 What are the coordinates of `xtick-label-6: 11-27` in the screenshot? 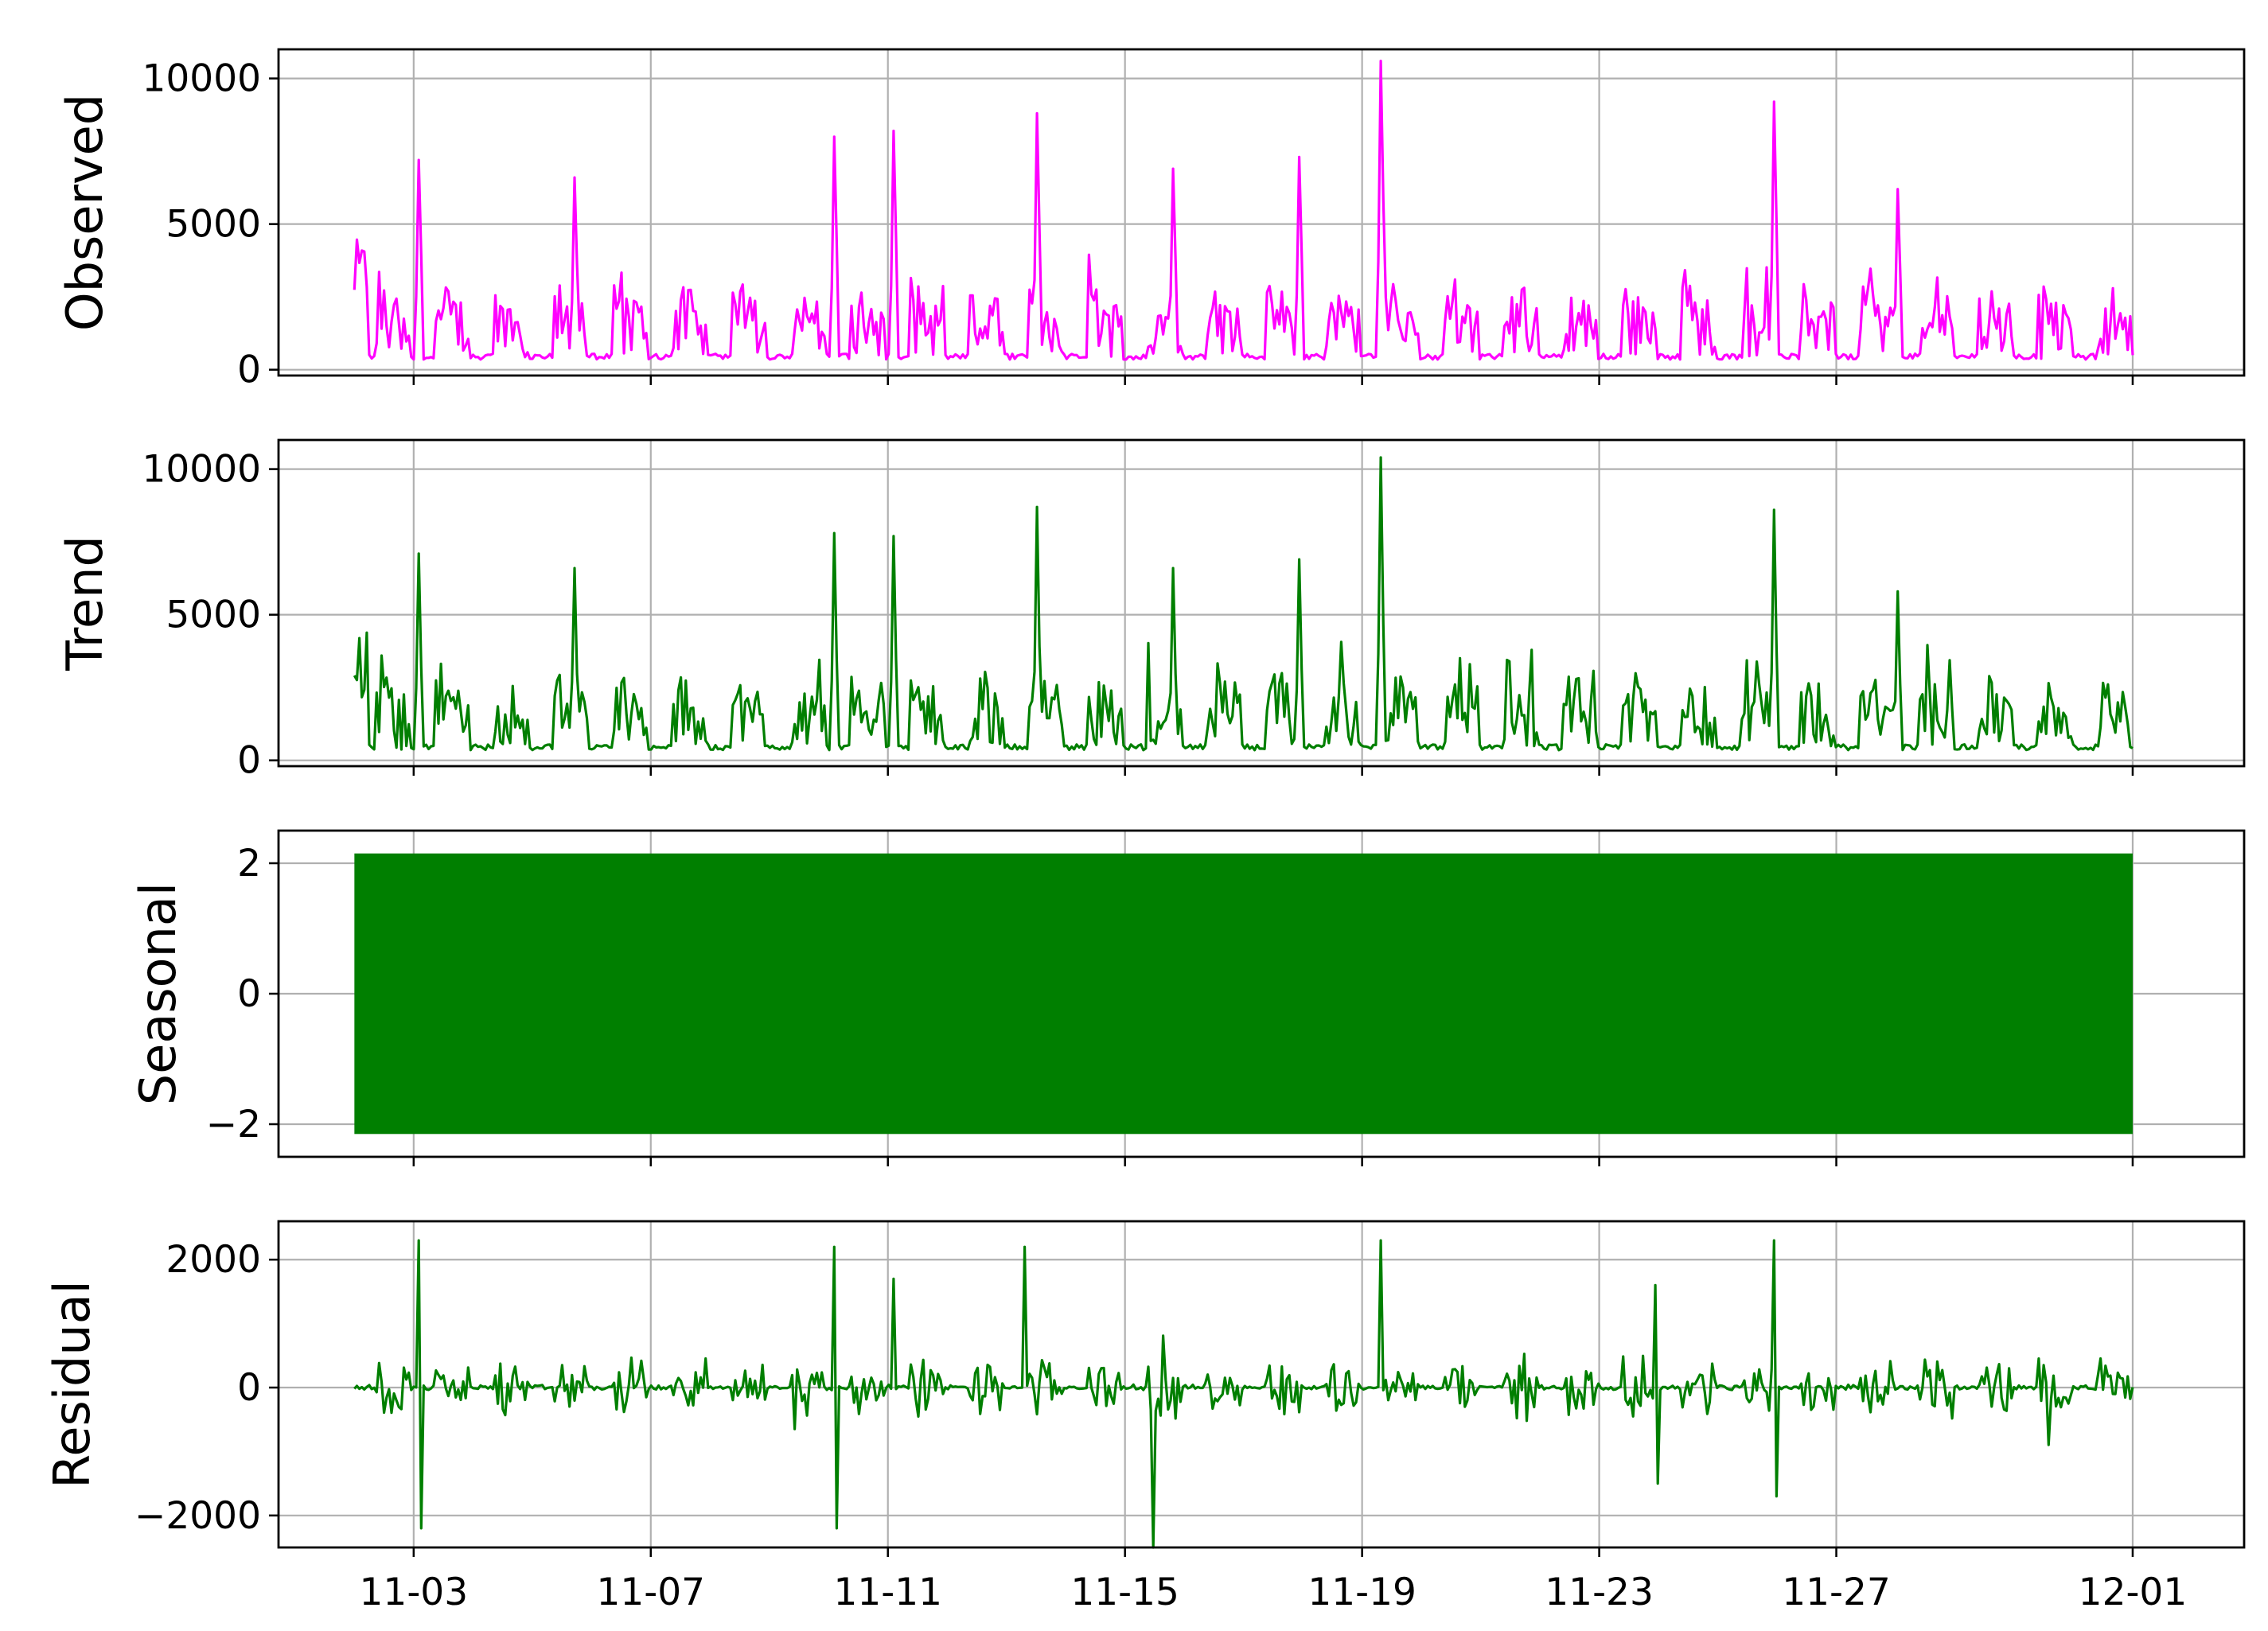 It's located at (1836, 1592).